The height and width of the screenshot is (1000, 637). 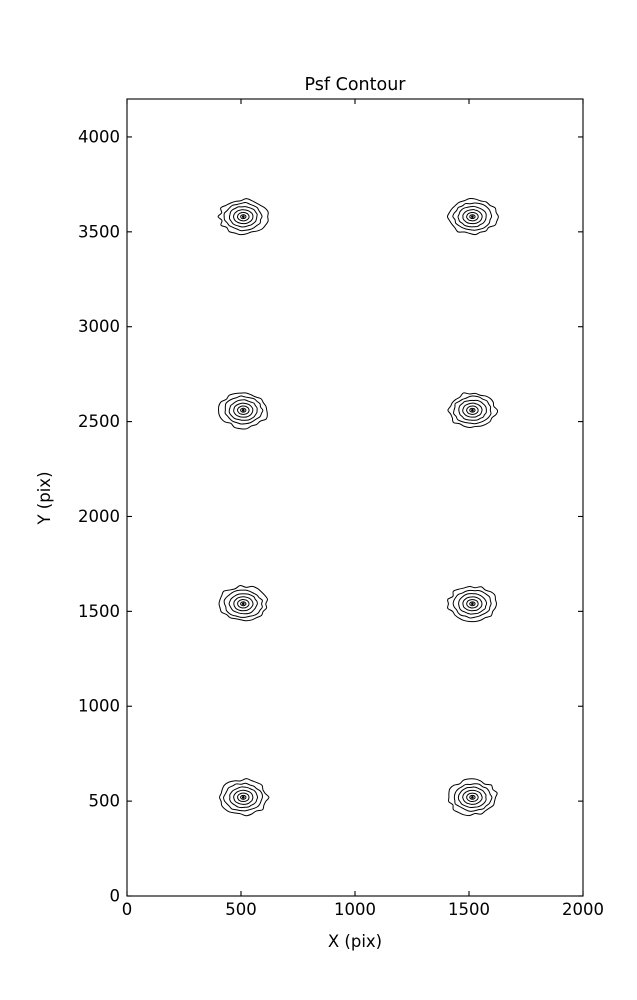 I want to click on y-tick-label: 1000, so click(x=99, y=706).